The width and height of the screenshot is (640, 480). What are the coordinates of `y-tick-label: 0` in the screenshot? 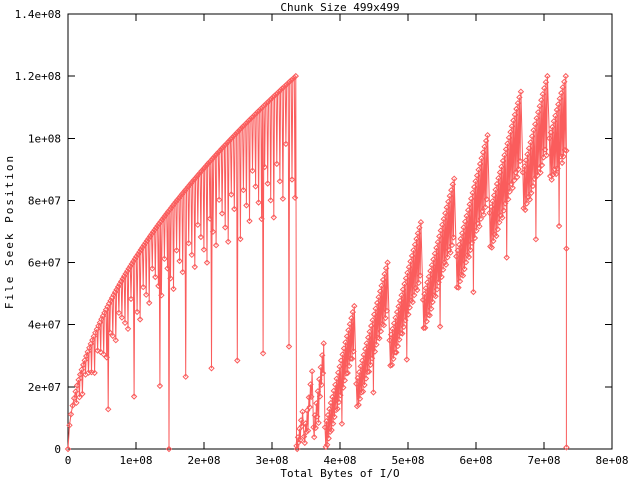 It's located at (57, 449).